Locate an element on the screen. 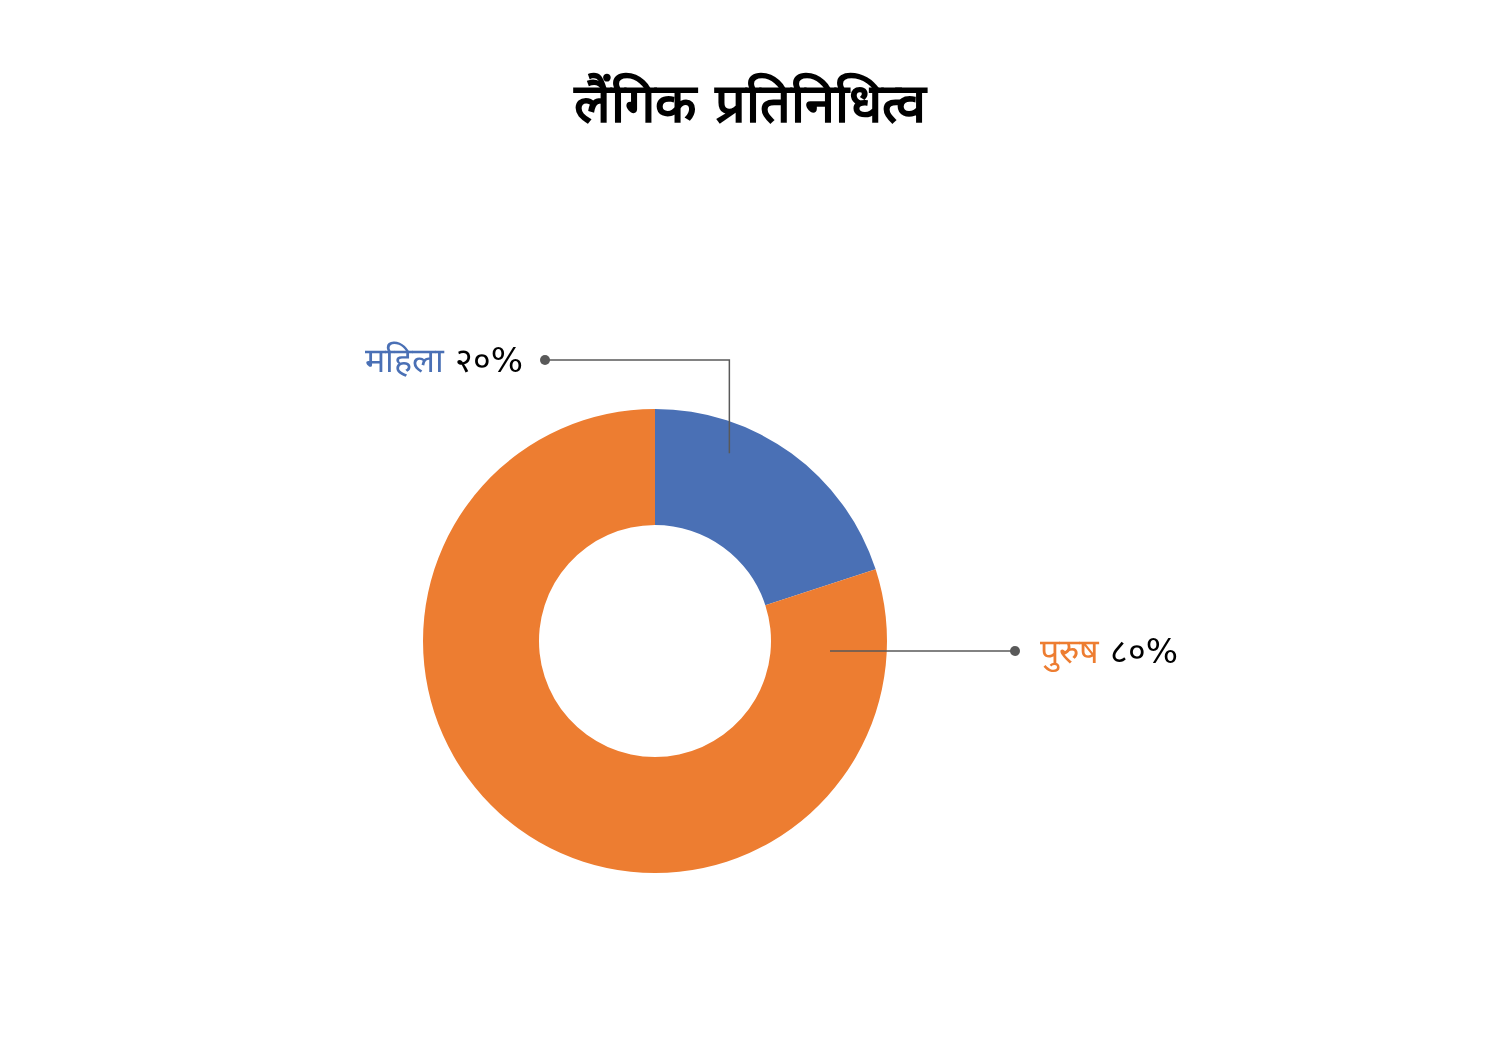  slice-label: महिला is located at coordinates (404, 360).